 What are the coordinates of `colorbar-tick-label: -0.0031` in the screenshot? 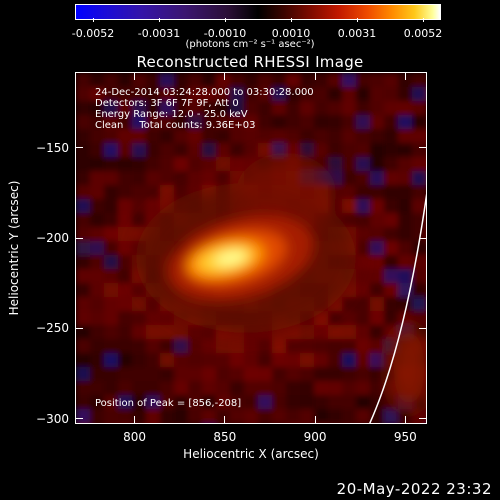 It's located at (159, 33).